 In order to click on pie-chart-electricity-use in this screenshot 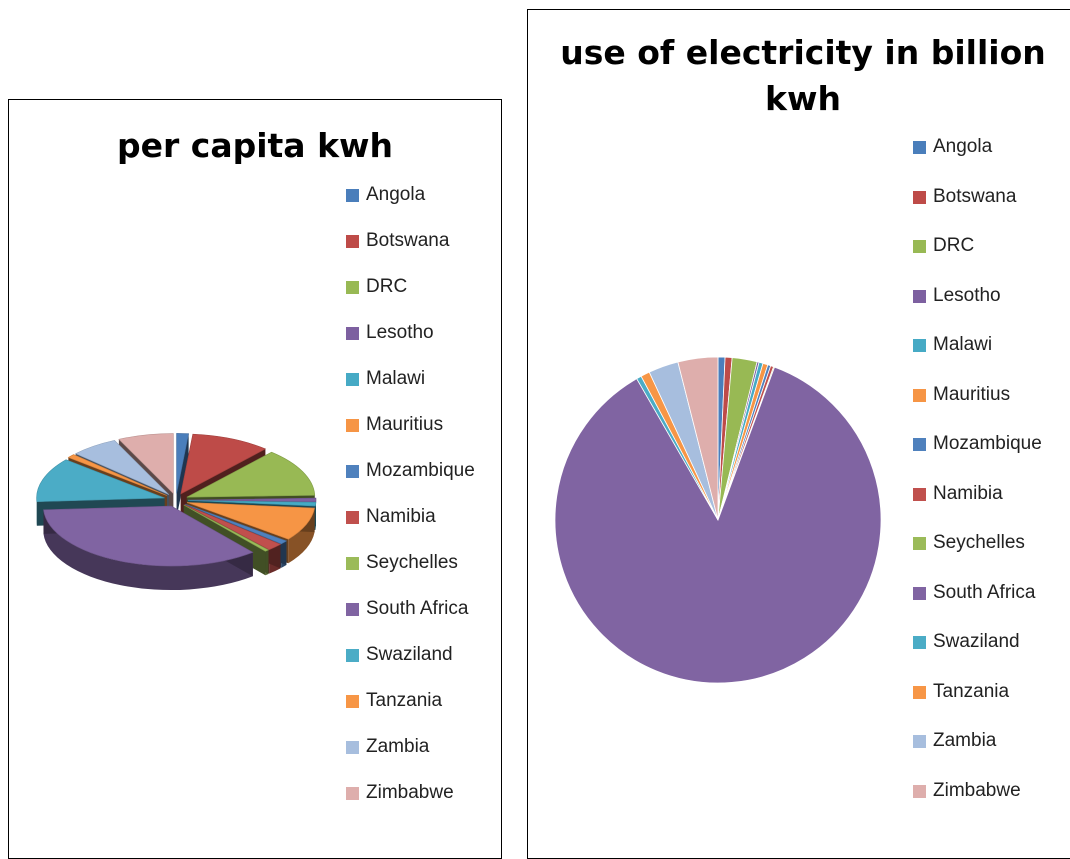, I will do `click(718, 520)`.